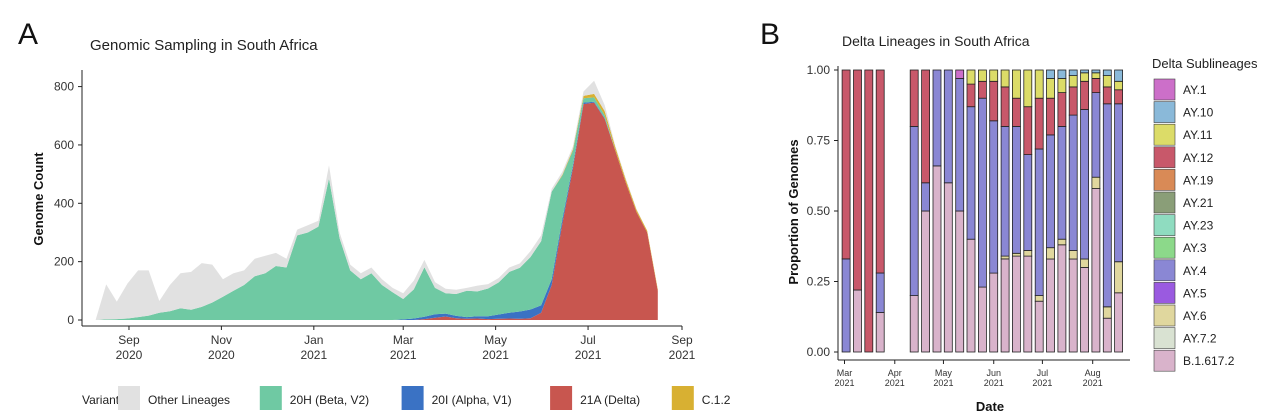 Image resolution: width=1280 pixels, height=417 pixels. What do you see at coordinates (1043, 373) in the screenshot?
I see `chart-b-x-tick-month: Jul` at bounding box center [1043, 373].